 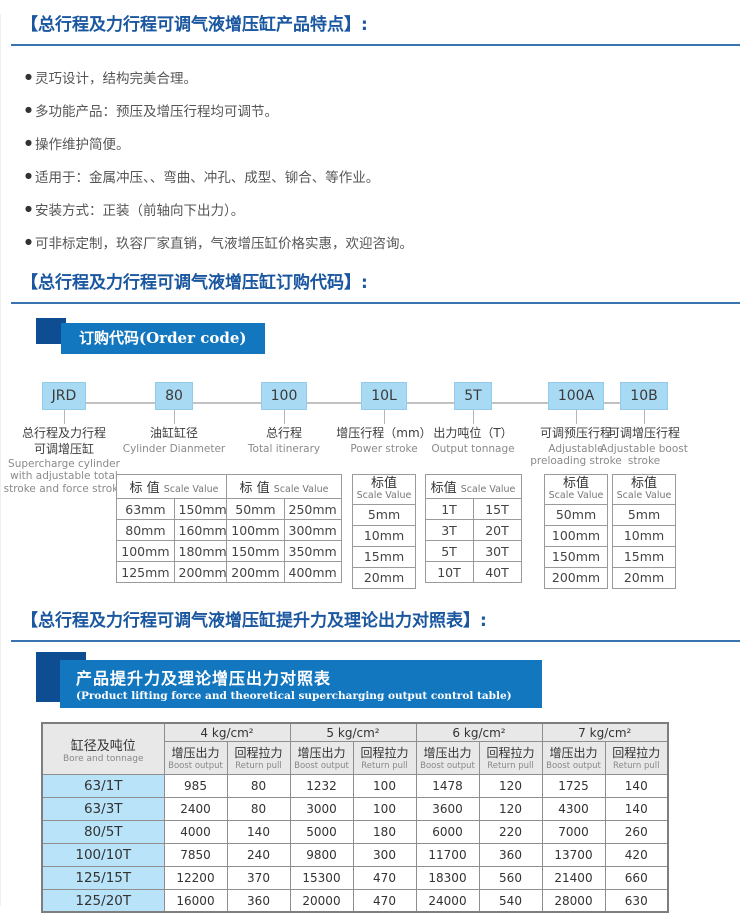 What do you see at coordinates (195, 757) in the screenshot?
I see `force-subheader: 增压出力 Boost output` at bounding box center [195, 757].